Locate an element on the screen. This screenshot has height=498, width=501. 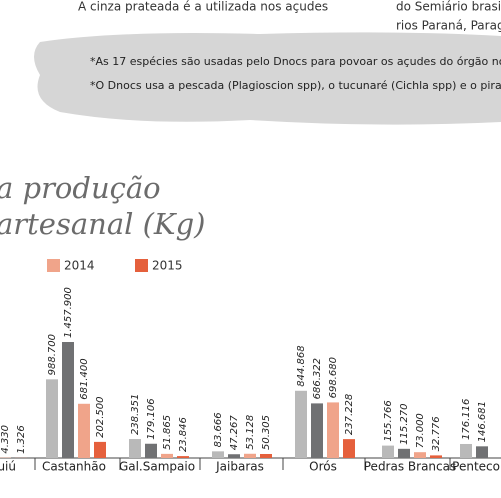
value-label: 83.666 is located at coordinates (218, 429).